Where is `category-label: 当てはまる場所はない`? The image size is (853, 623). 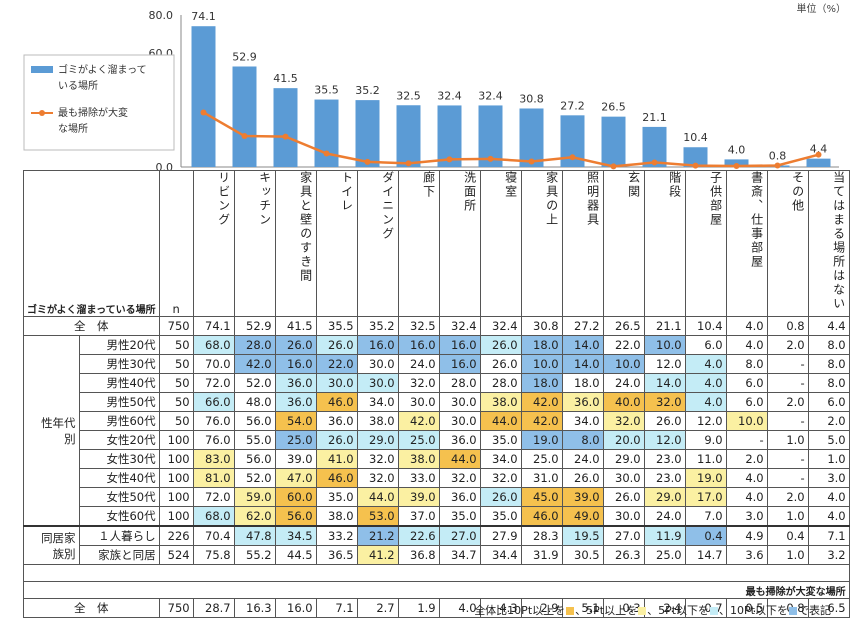 category-label: 当てはまる場所はない is located at coordinates (838, 241).